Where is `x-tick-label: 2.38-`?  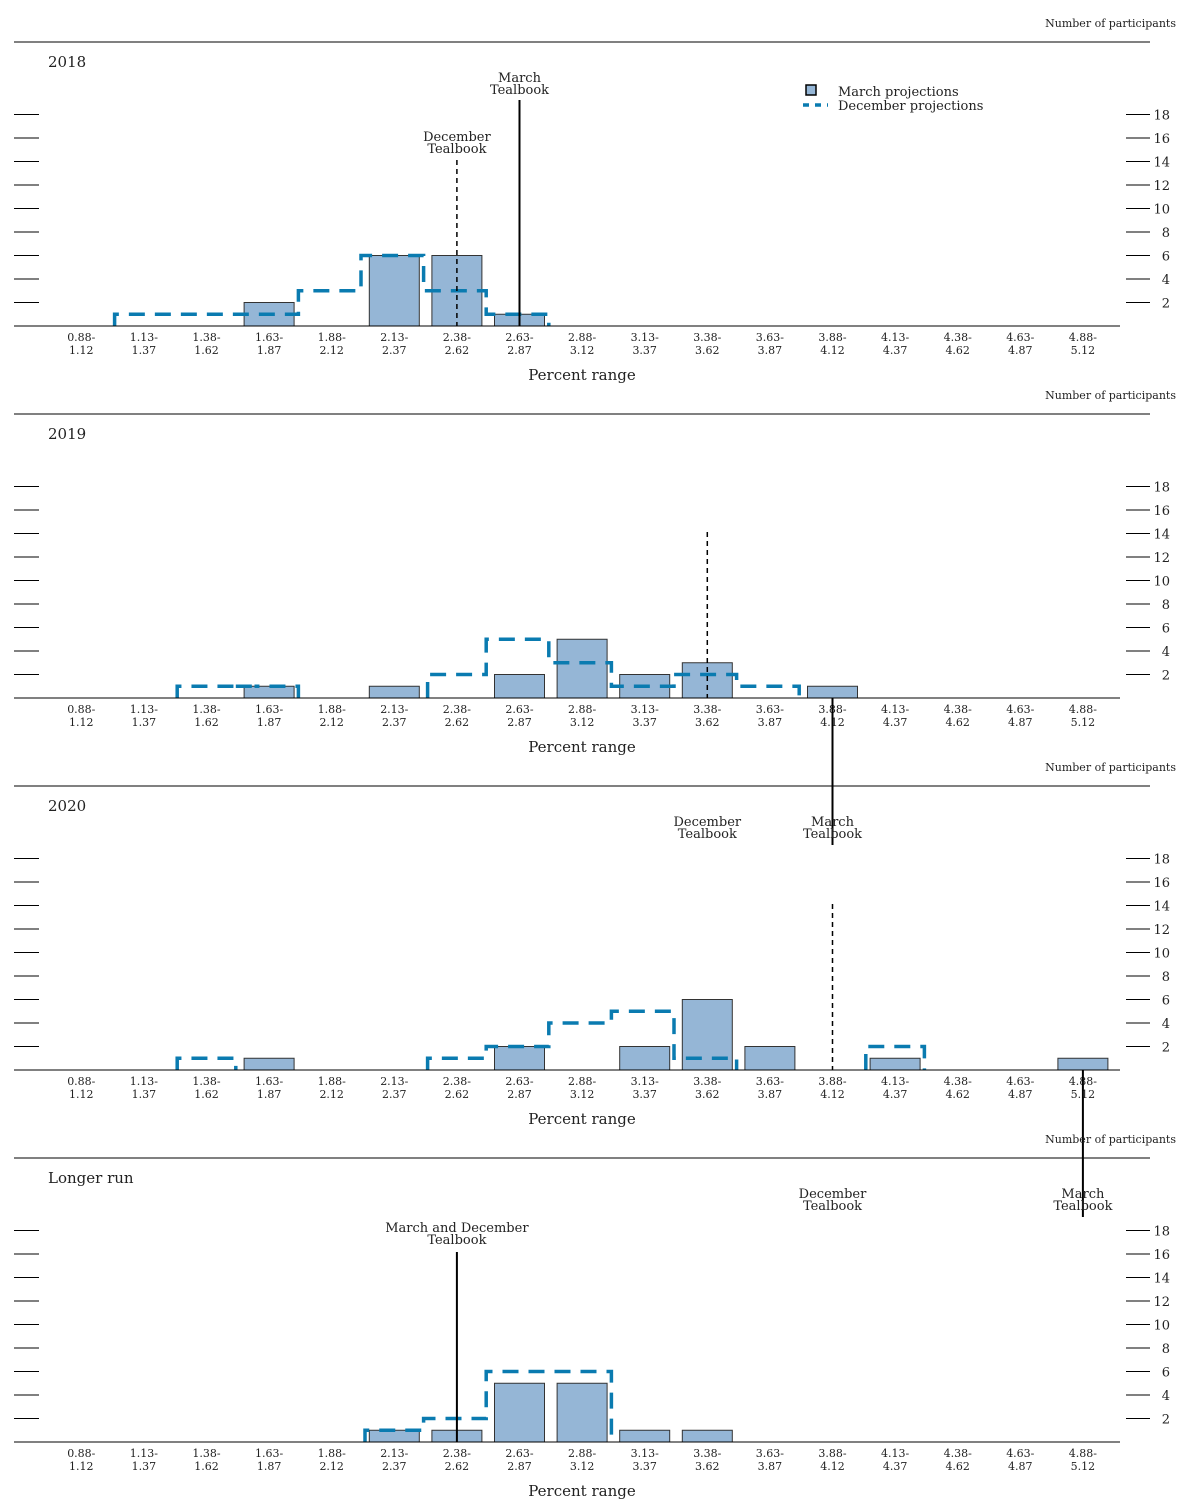 x-tick-label: 2.38- is located at coordinates (457, 337).